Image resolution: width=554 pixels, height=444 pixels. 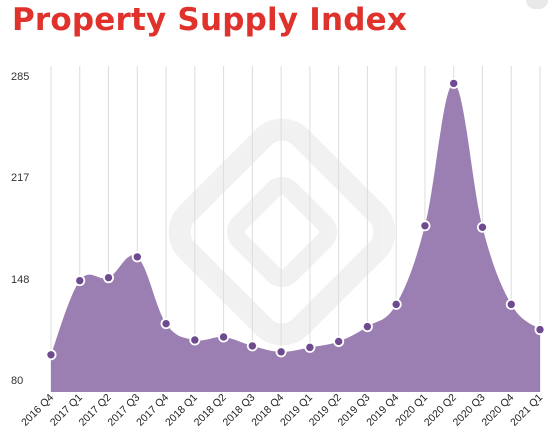 I want to click on y-tick-label: 80, so click(x=17, y=381).